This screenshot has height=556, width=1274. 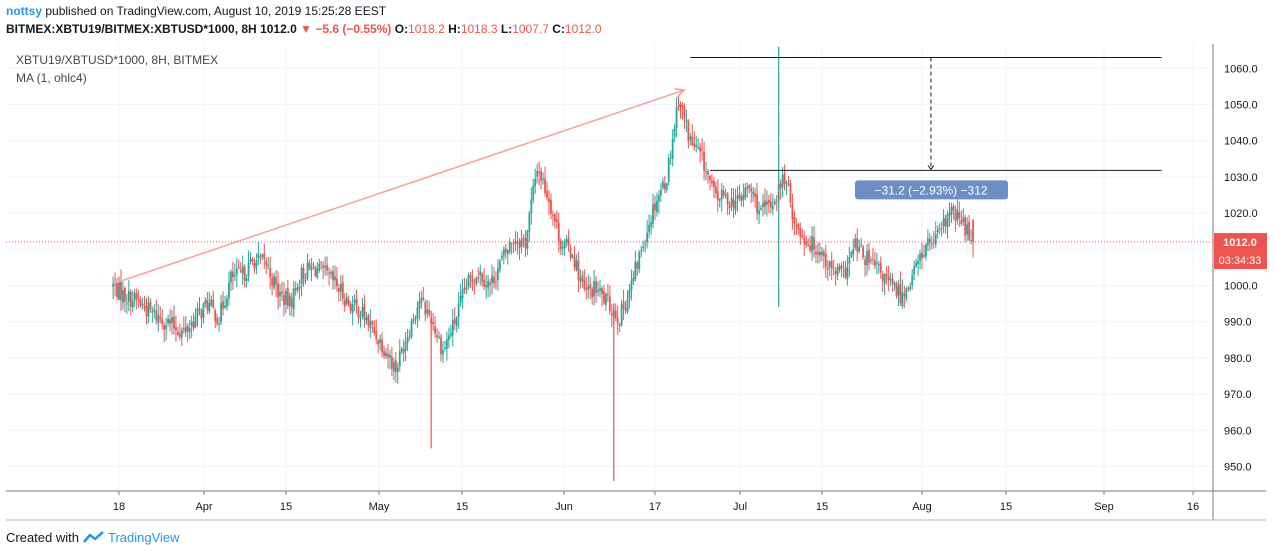 I want to click on last-price: 1012.0, so click(x=278, y=29).